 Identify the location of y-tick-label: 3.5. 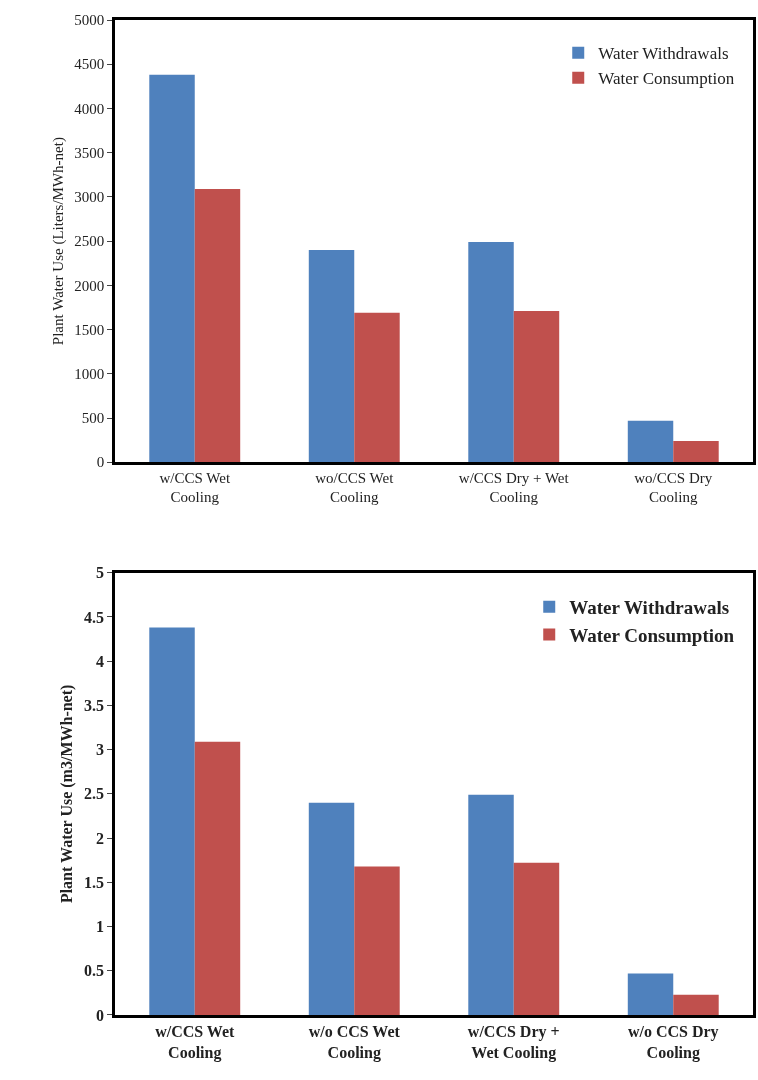
(94, 706).